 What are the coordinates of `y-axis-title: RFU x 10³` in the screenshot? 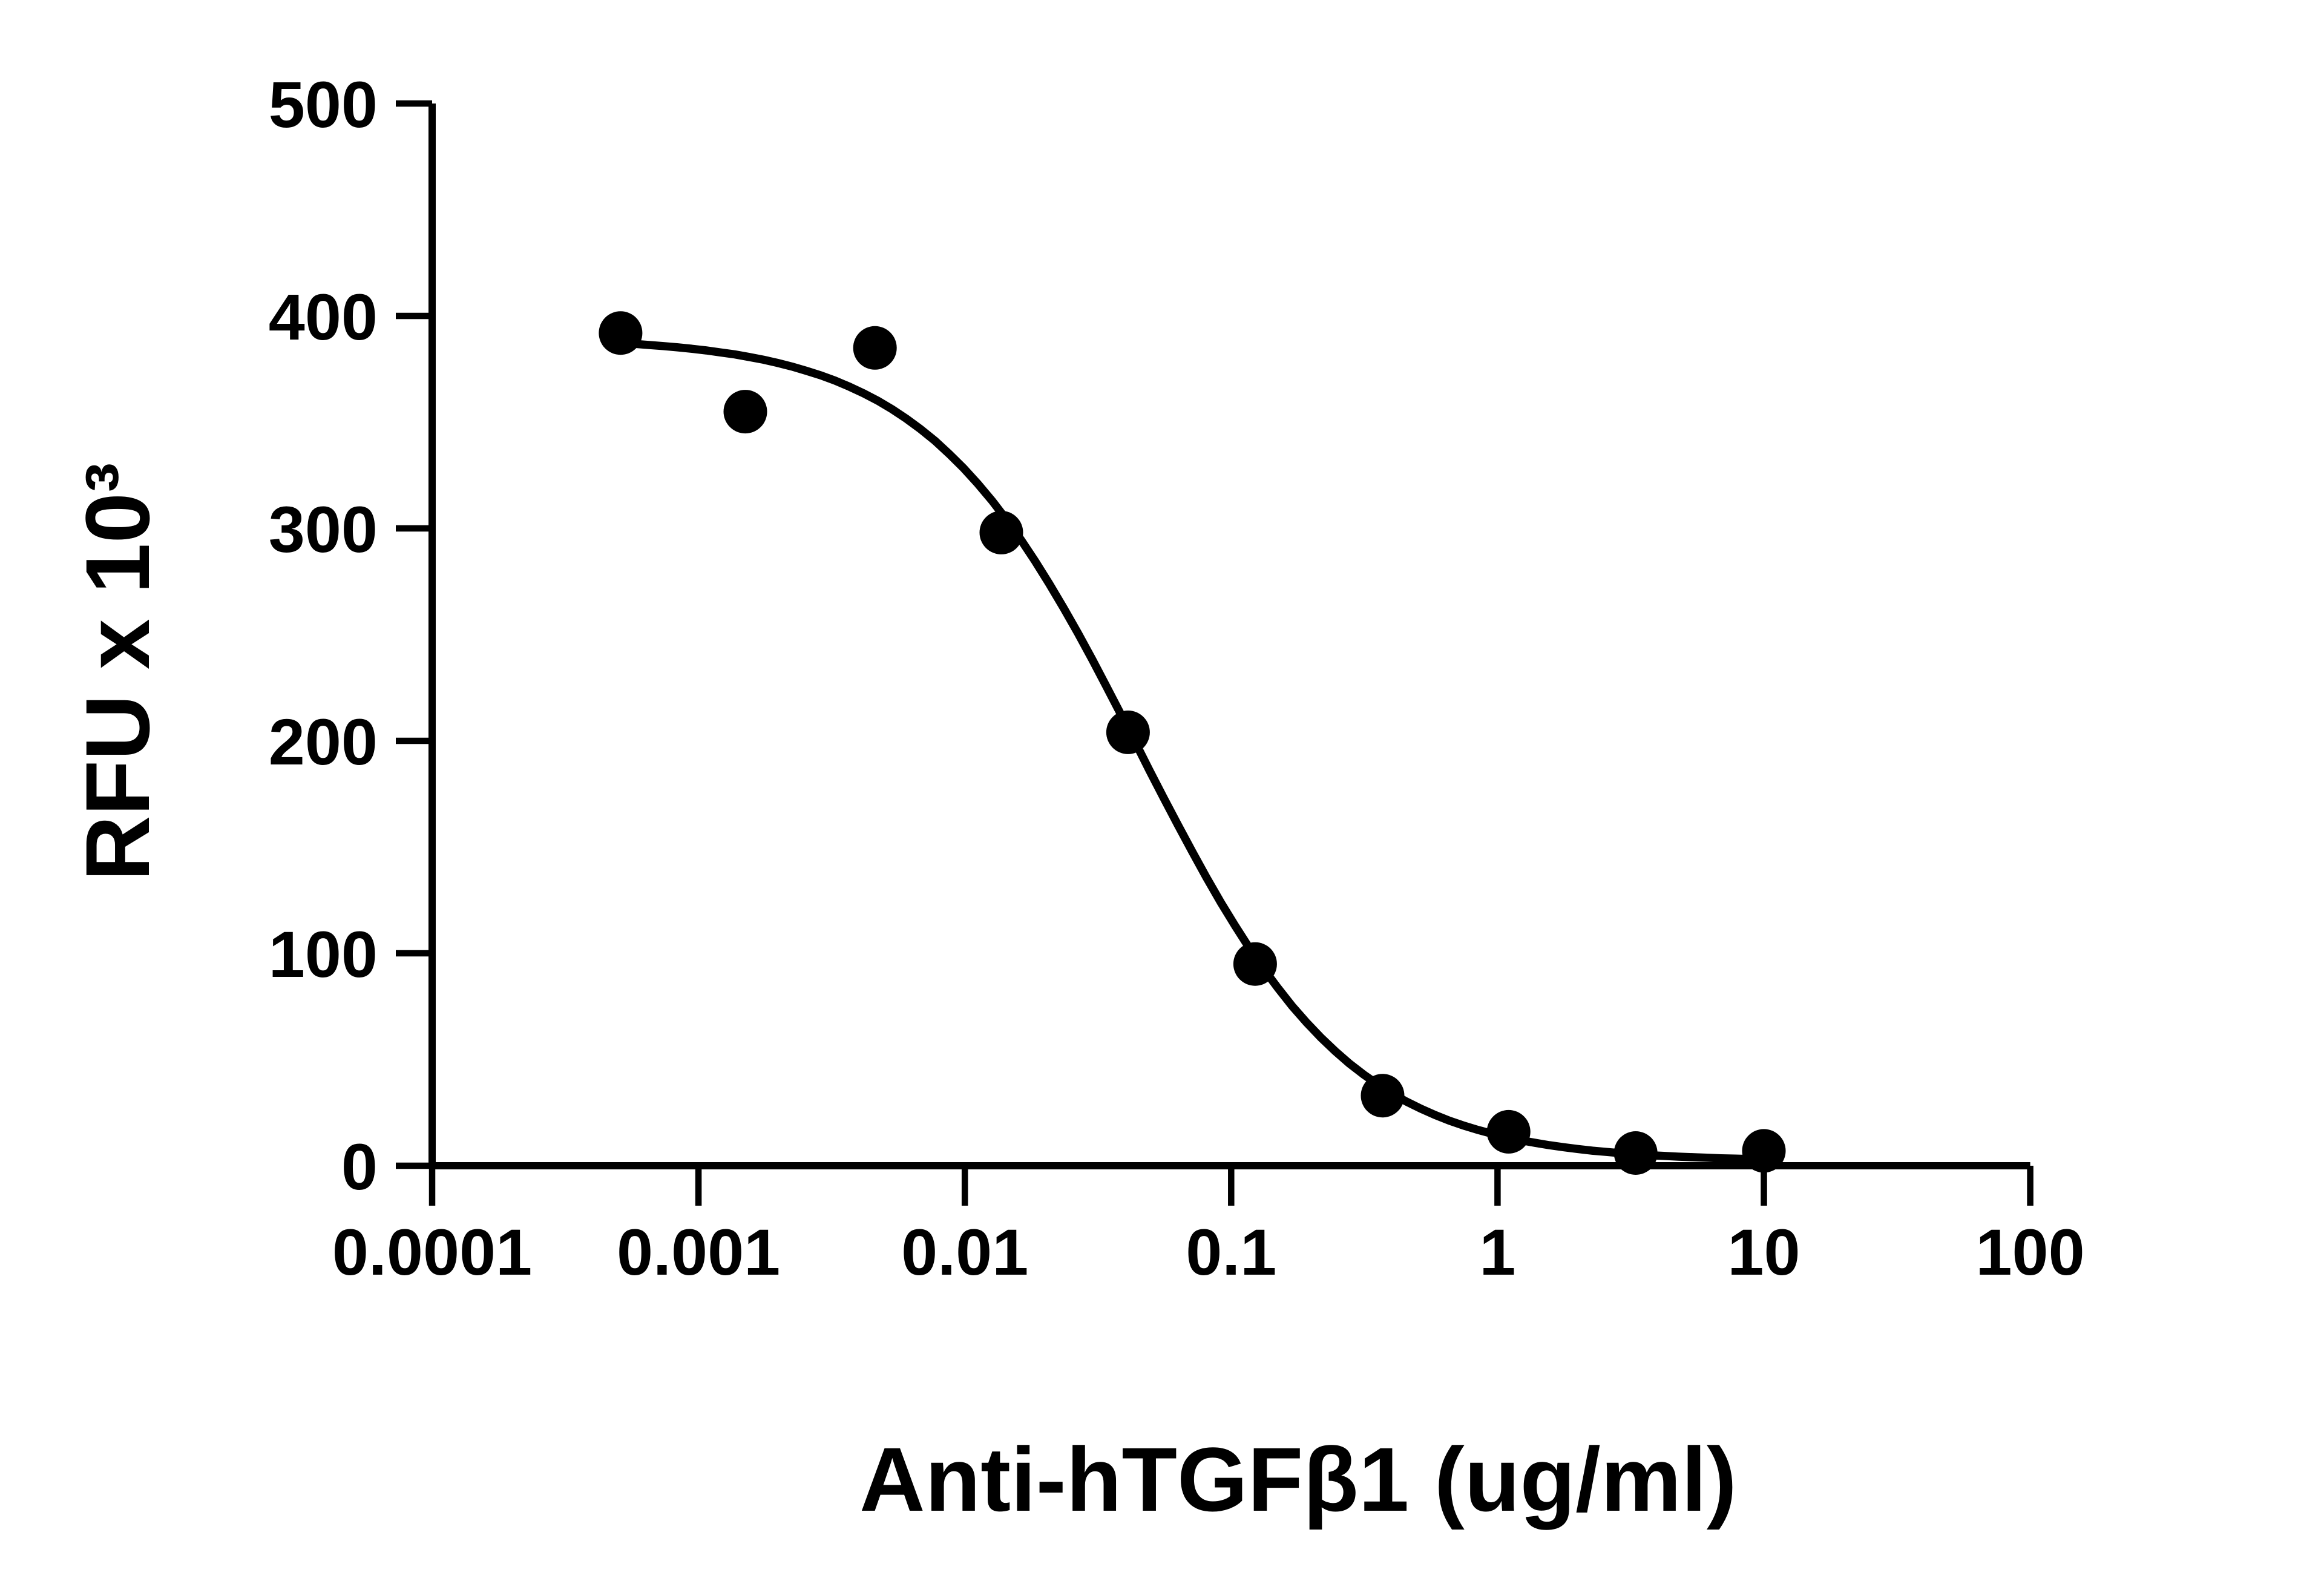 It's located at (117, 671).